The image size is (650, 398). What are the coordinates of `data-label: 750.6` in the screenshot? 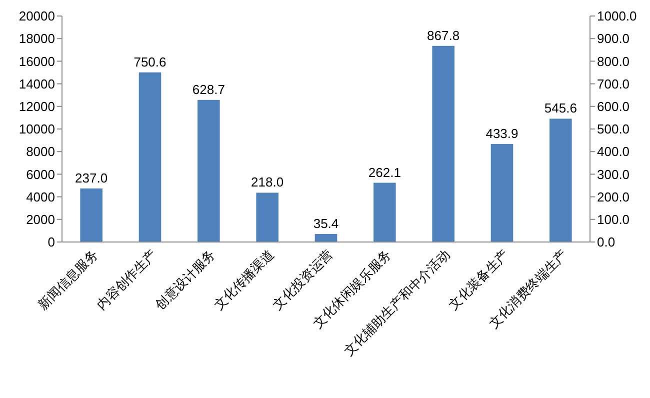 It's located at (150, 62).